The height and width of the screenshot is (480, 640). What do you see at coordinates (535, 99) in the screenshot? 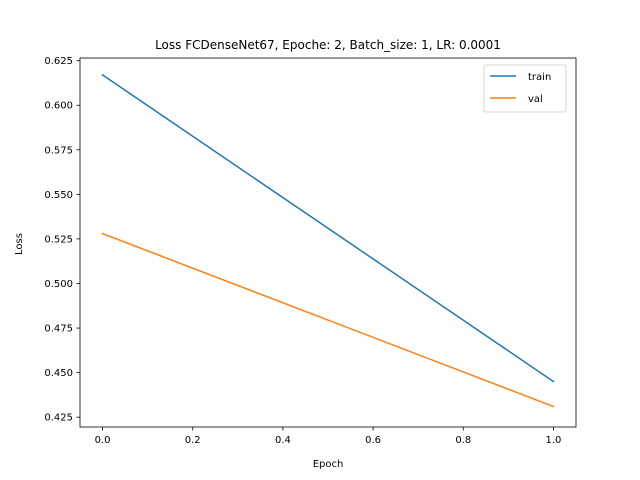
I see `legend-label-val: val` at bounding box center [535, 99].